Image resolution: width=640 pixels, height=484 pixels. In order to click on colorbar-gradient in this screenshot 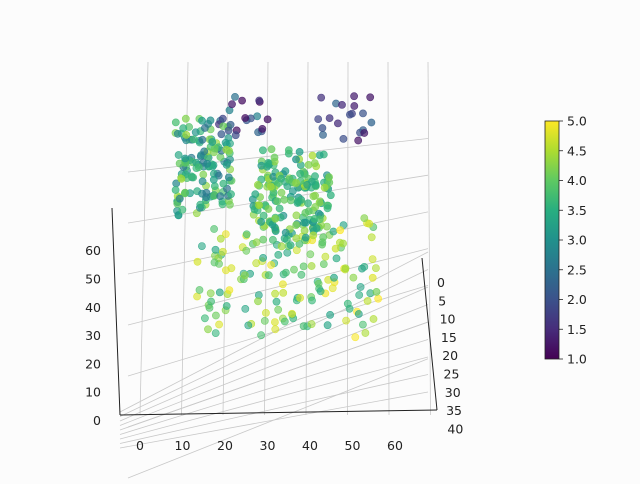, I will do `click(552, 240)`.